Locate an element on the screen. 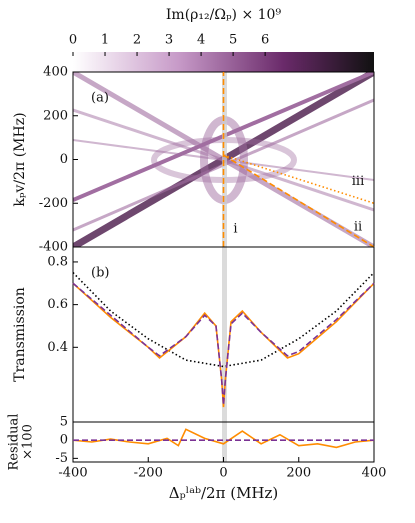  y-tick-label: 400 is located at coordinates (55, 72).